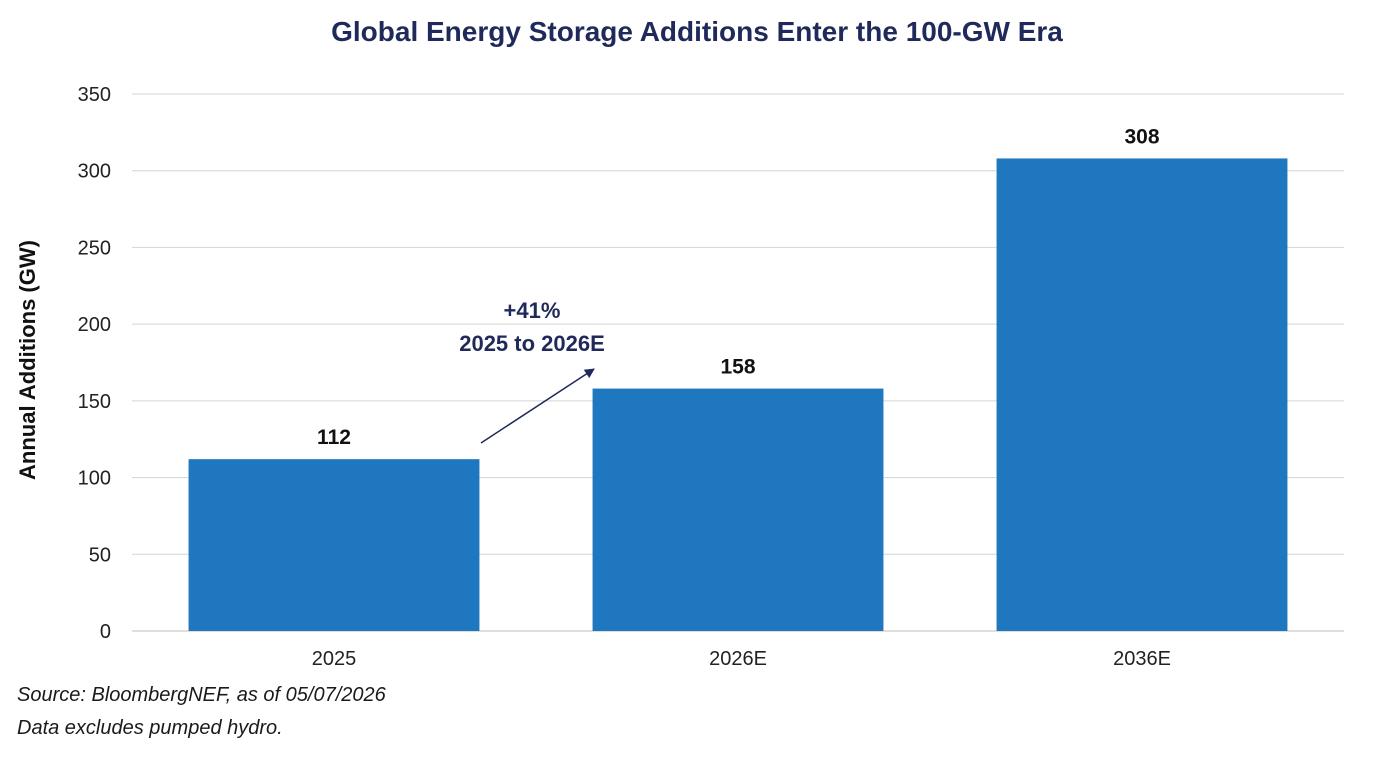 This screenshot has width=1395, height=758. What do you see at coordinates (94, 172) in the screenshot?
I see `y-tick-label: 300` at bounding box center [94, 172].